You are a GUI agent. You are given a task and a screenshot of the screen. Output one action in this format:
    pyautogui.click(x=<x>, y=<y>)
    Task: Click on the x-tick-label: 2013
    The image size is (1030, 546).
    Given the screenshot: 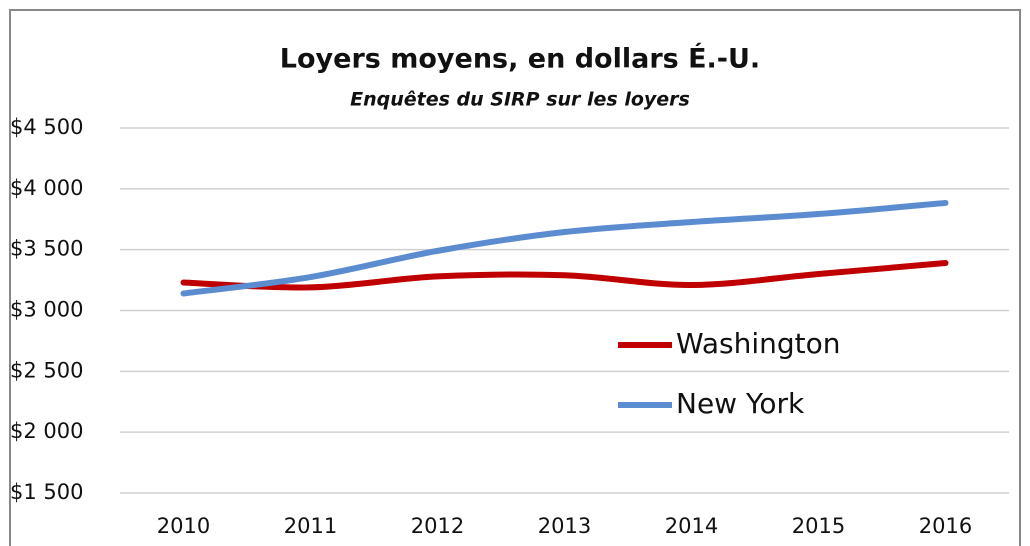 What is the action you would take?
    pyautogui.click(x=564, y=526)
    